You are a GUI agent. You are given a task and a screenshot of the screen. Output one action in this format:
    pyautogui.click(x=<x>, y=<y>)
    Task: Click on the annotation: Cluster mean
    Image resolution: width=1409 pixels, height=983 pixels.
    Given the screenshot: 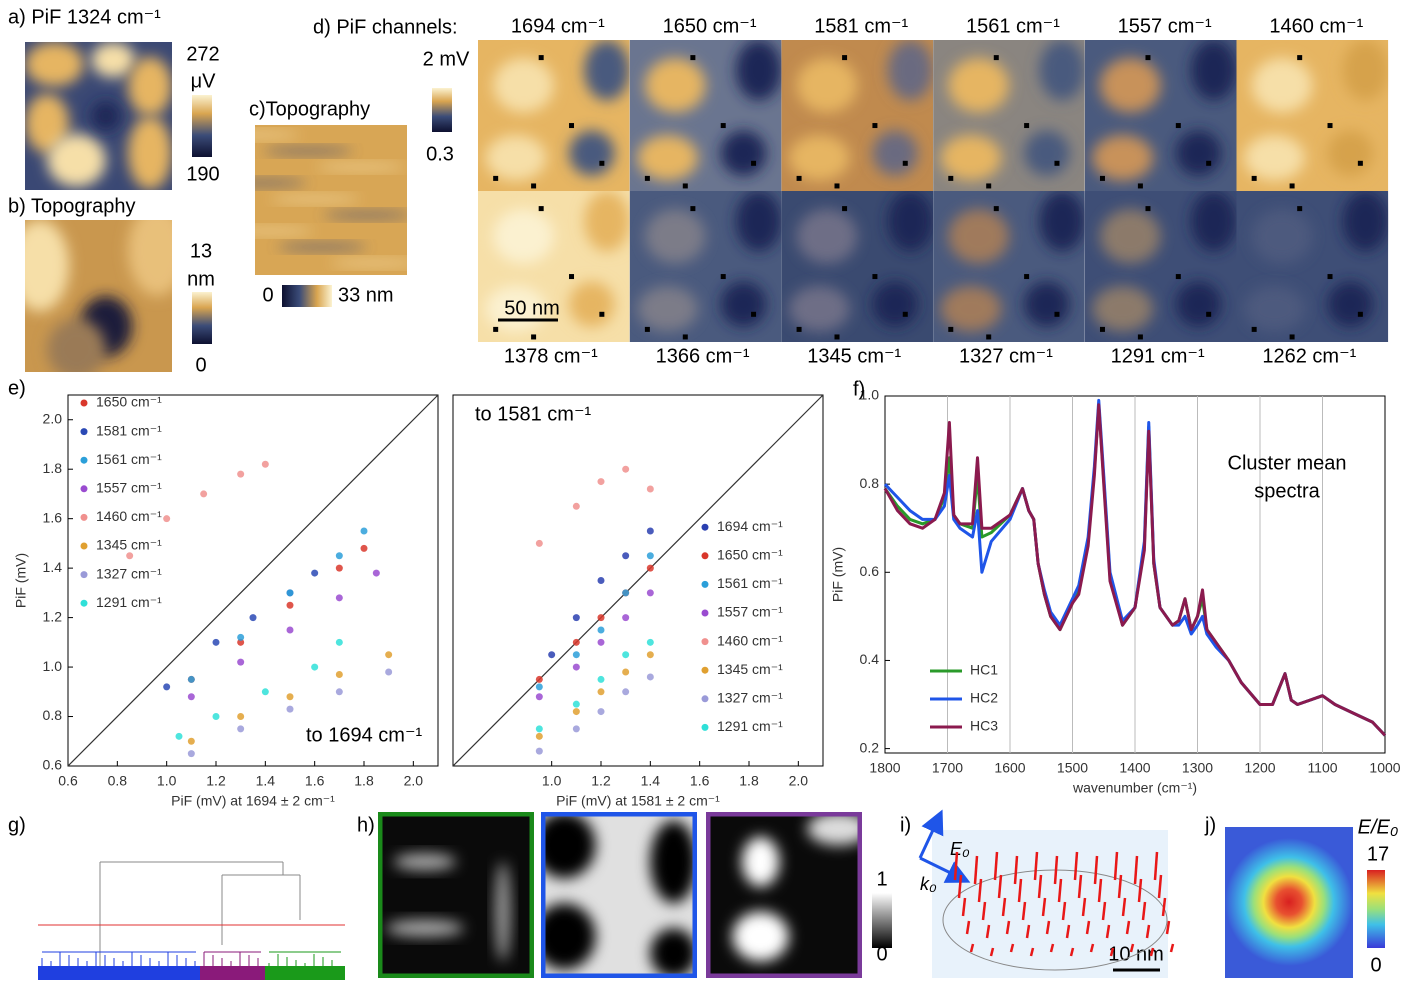 What is the action you would take?
    pyautogui.click(x=1287, y=463)
    